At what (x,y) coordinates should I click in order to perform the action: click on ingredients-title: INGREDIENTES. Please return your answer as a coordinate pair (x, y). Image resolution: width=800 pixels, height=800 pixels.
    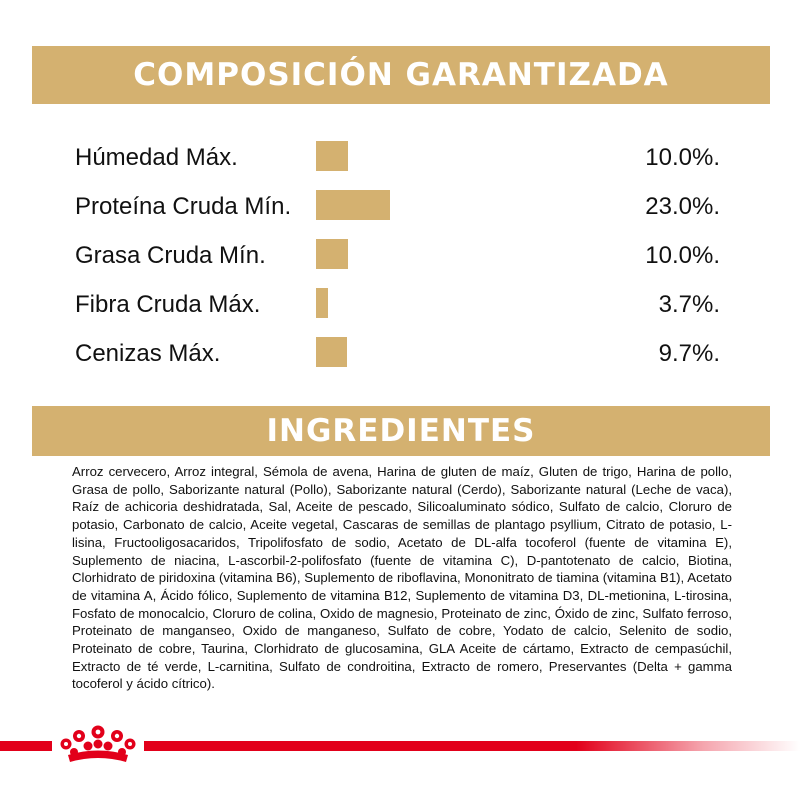
    Looking at the image, I should click on (401, 431).